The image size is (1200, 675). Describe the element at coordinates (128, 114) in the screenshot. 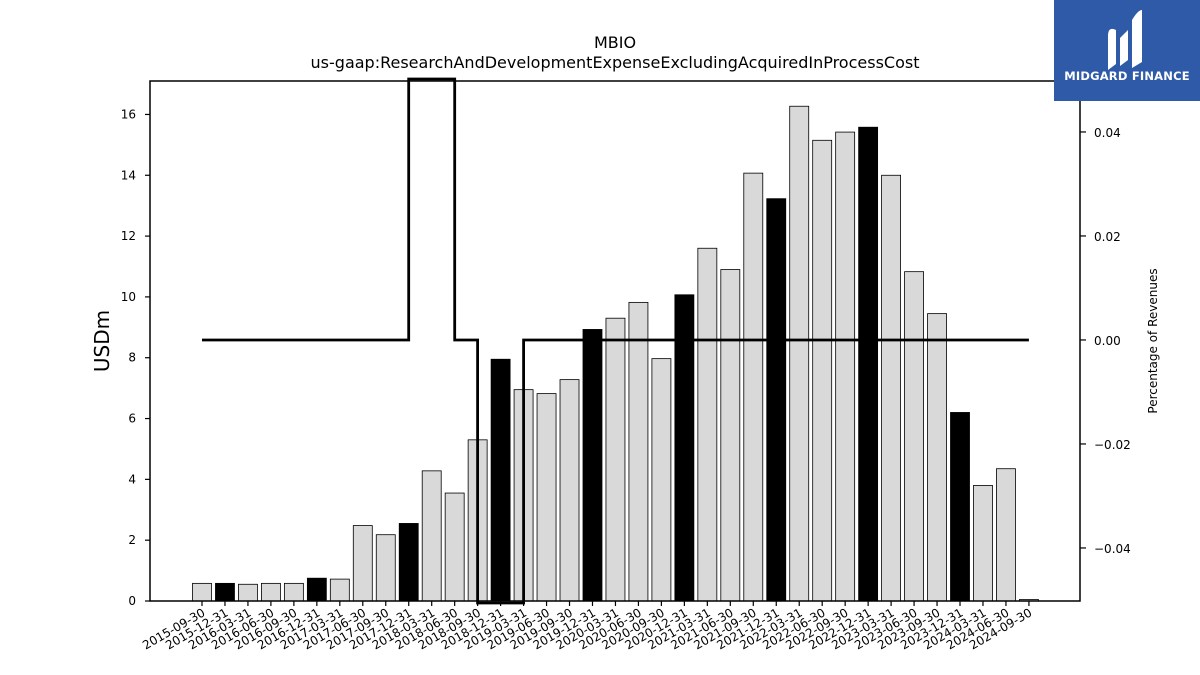

I see `y-tick-label: 16` at that location.